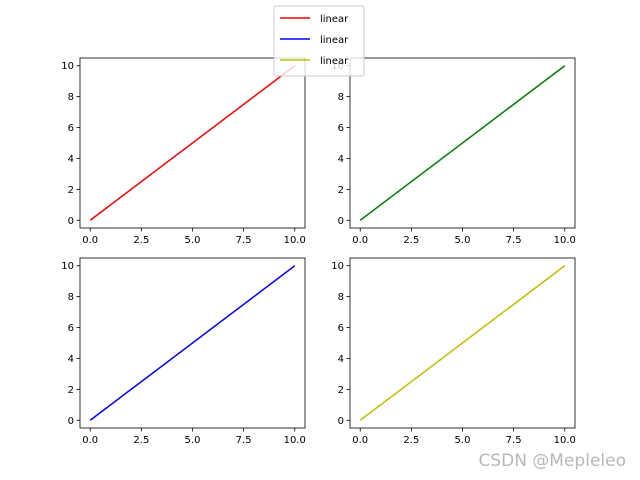 The width and height of the screenshot is (640, 480). I want to click on legend: linear linear linear, so click(319, 41).